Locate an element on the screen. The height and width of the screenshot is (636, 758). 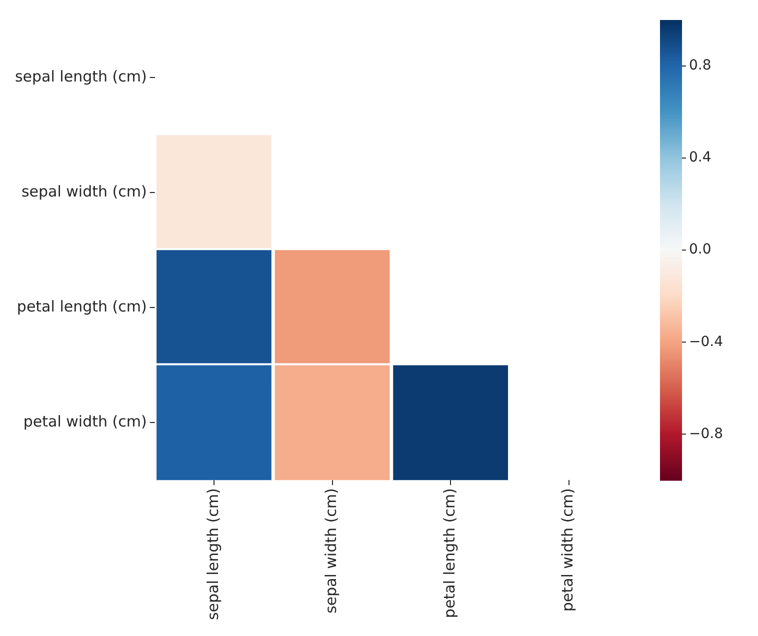
x-tick-label: petal length (cm) is located at coordinates (449, 553).